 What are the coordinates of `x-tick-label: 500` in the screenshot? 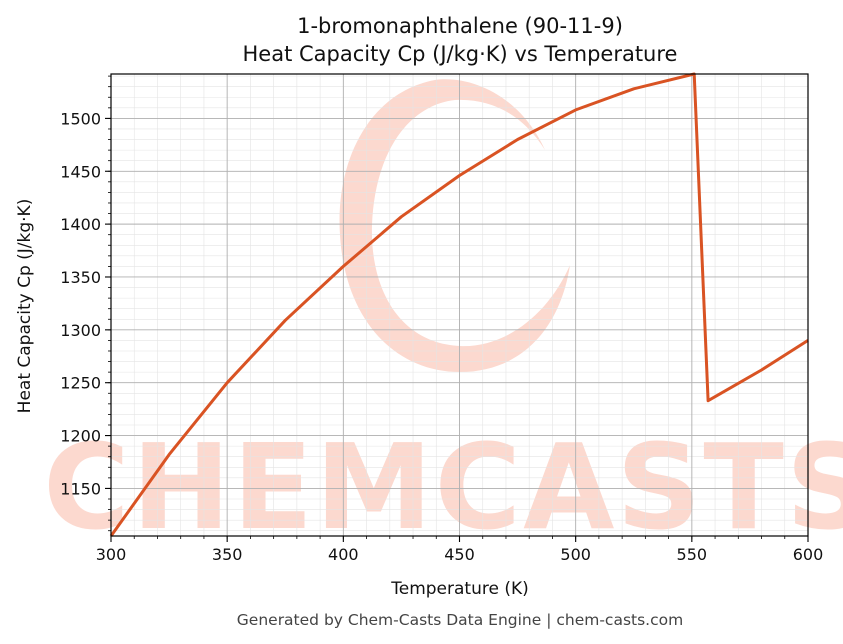 It's located at (575, 554).